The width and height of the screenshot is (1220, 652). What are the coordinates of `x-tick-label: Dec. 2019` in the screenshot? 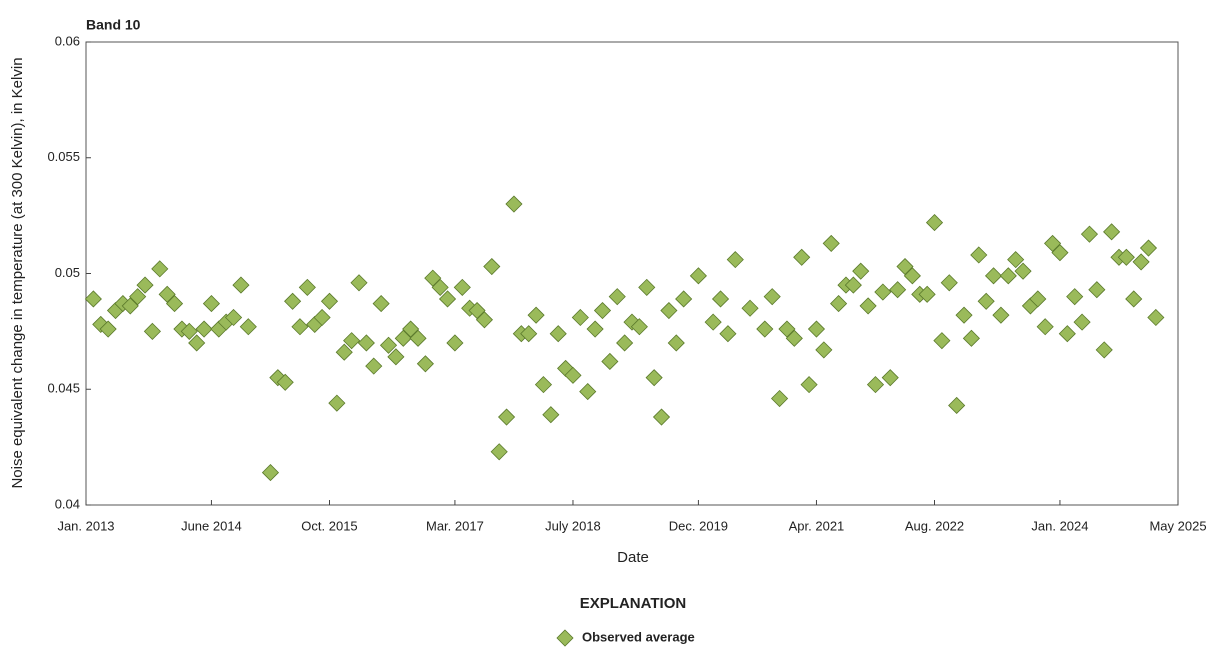 It's located at (698, 525).